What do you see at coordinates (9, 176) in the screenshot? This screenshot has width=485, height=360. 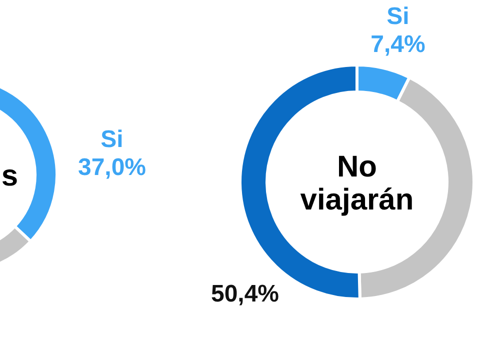 I see `text: s` at bounding box center [9, 176].